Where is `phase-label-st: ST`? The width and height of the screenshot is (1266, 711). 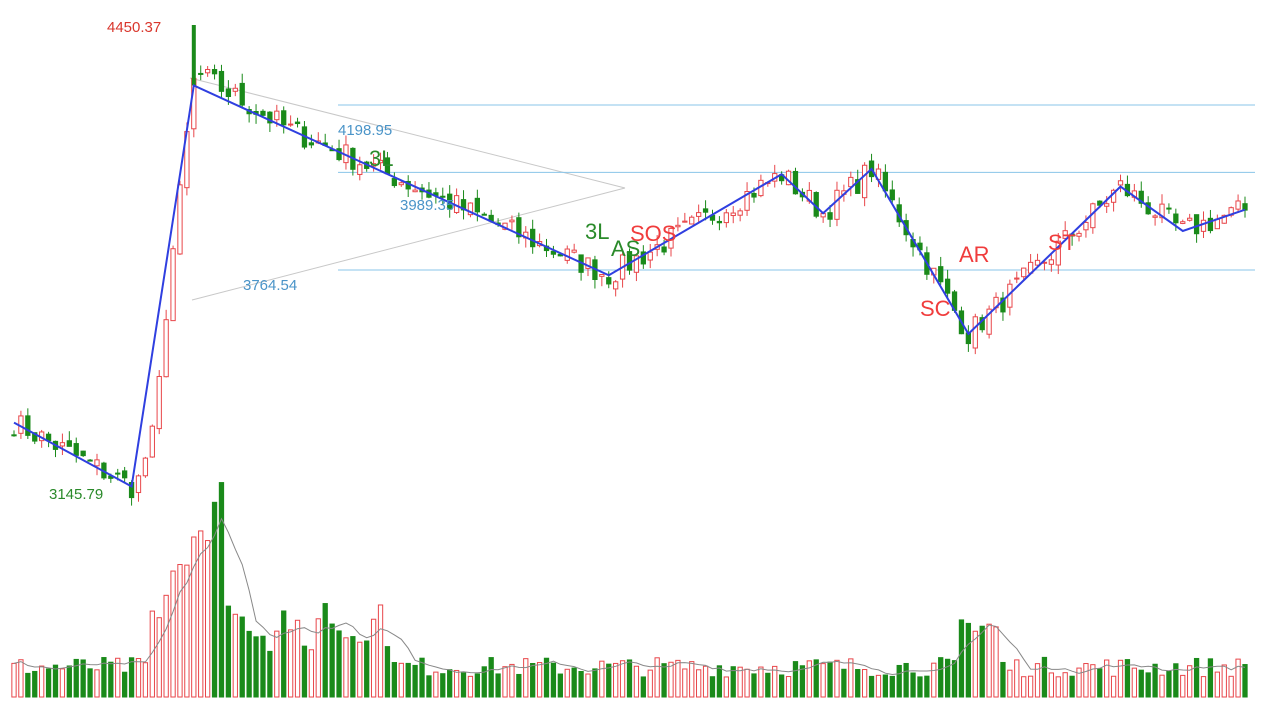
phase-label-st: ST is located at coordinates (1062, 242).